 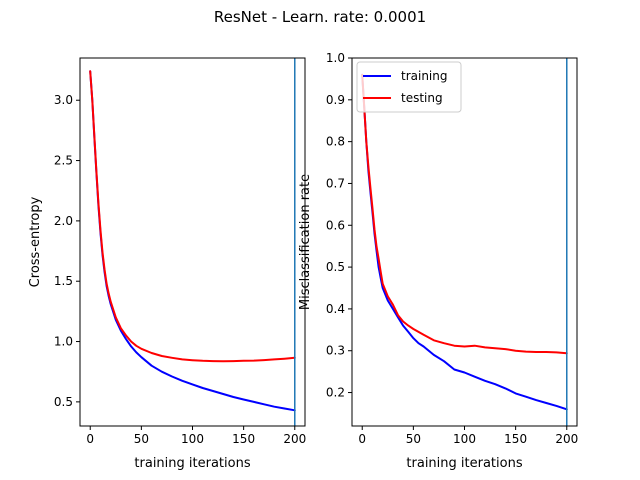 What do you see at coordinates (192, 439) in the screenshot?
I see `chart-1-xtick-label: 100` at bounding box center [192, 439].